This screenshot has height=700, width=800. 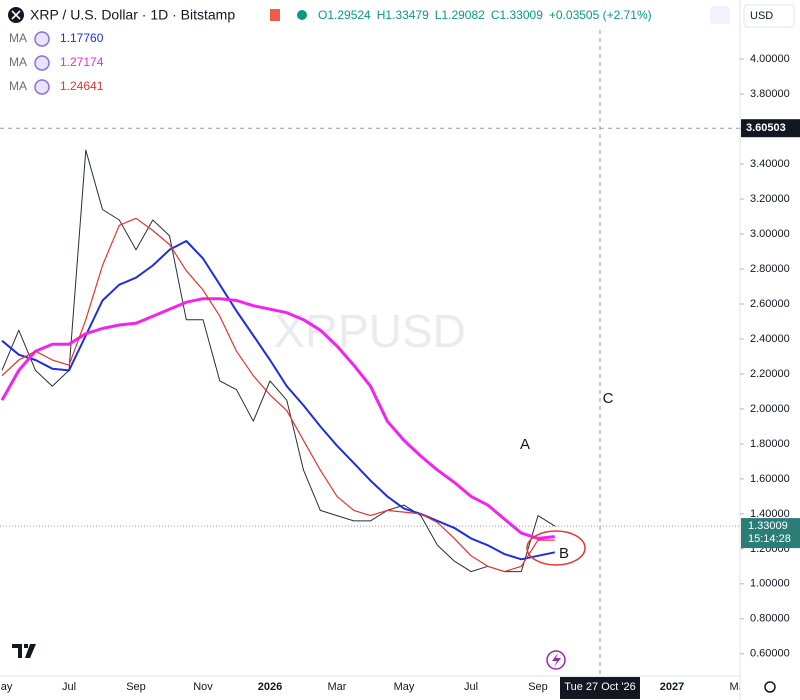 What do you see at coordinates (556, 548) in the screenshot?
I see `highlight-ellipse` at bounding box center [556, 548].